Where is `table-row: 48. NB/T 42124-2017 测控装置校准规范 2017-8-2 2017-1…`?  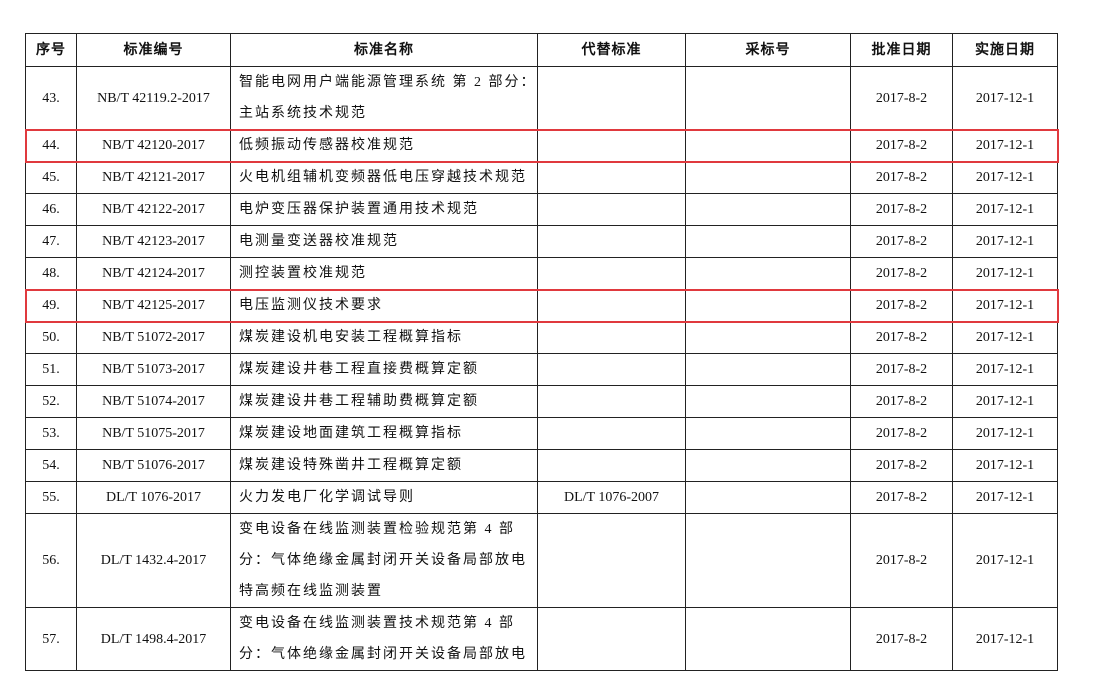
table-row: 48. NB/T 42124-2017 测控装置校准规范 2017-8-2 2017-1… is located at coordinates (541, 273).